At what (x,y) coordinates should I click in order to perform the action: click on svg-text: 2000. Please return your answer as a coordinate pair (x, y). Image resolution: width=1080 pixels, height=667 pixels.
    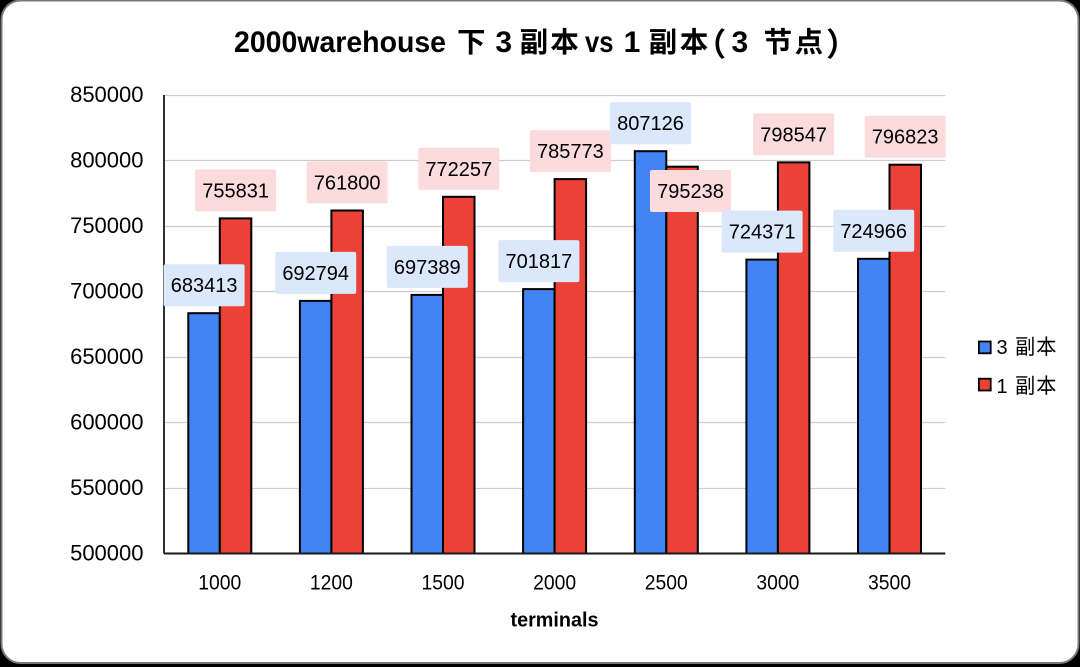
    Looking at the image, I should click on (554, 583).